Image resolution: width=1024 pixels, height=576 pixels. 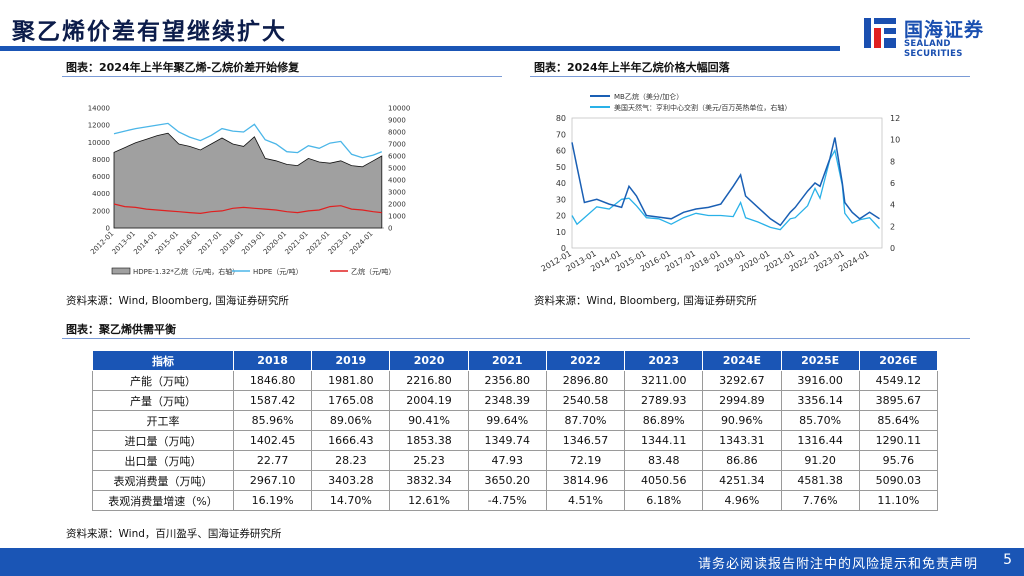 I want to click on right-ytick: 4, so click(x=892, y=205).